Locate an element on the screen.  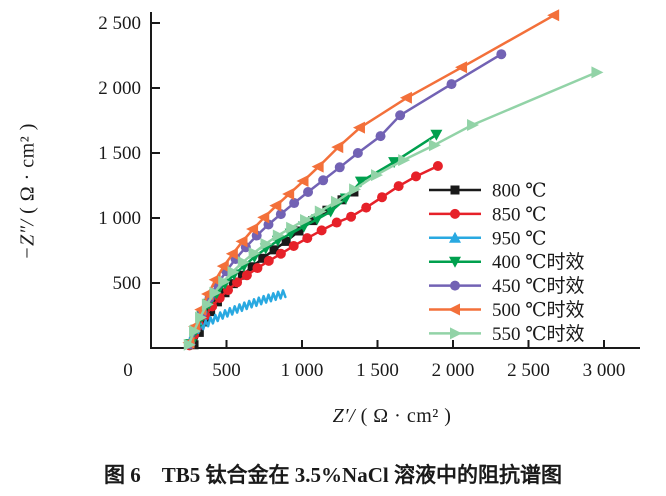
legend-label-450C-aged: 450 ℃时效 is located at coordinates (538, 286).